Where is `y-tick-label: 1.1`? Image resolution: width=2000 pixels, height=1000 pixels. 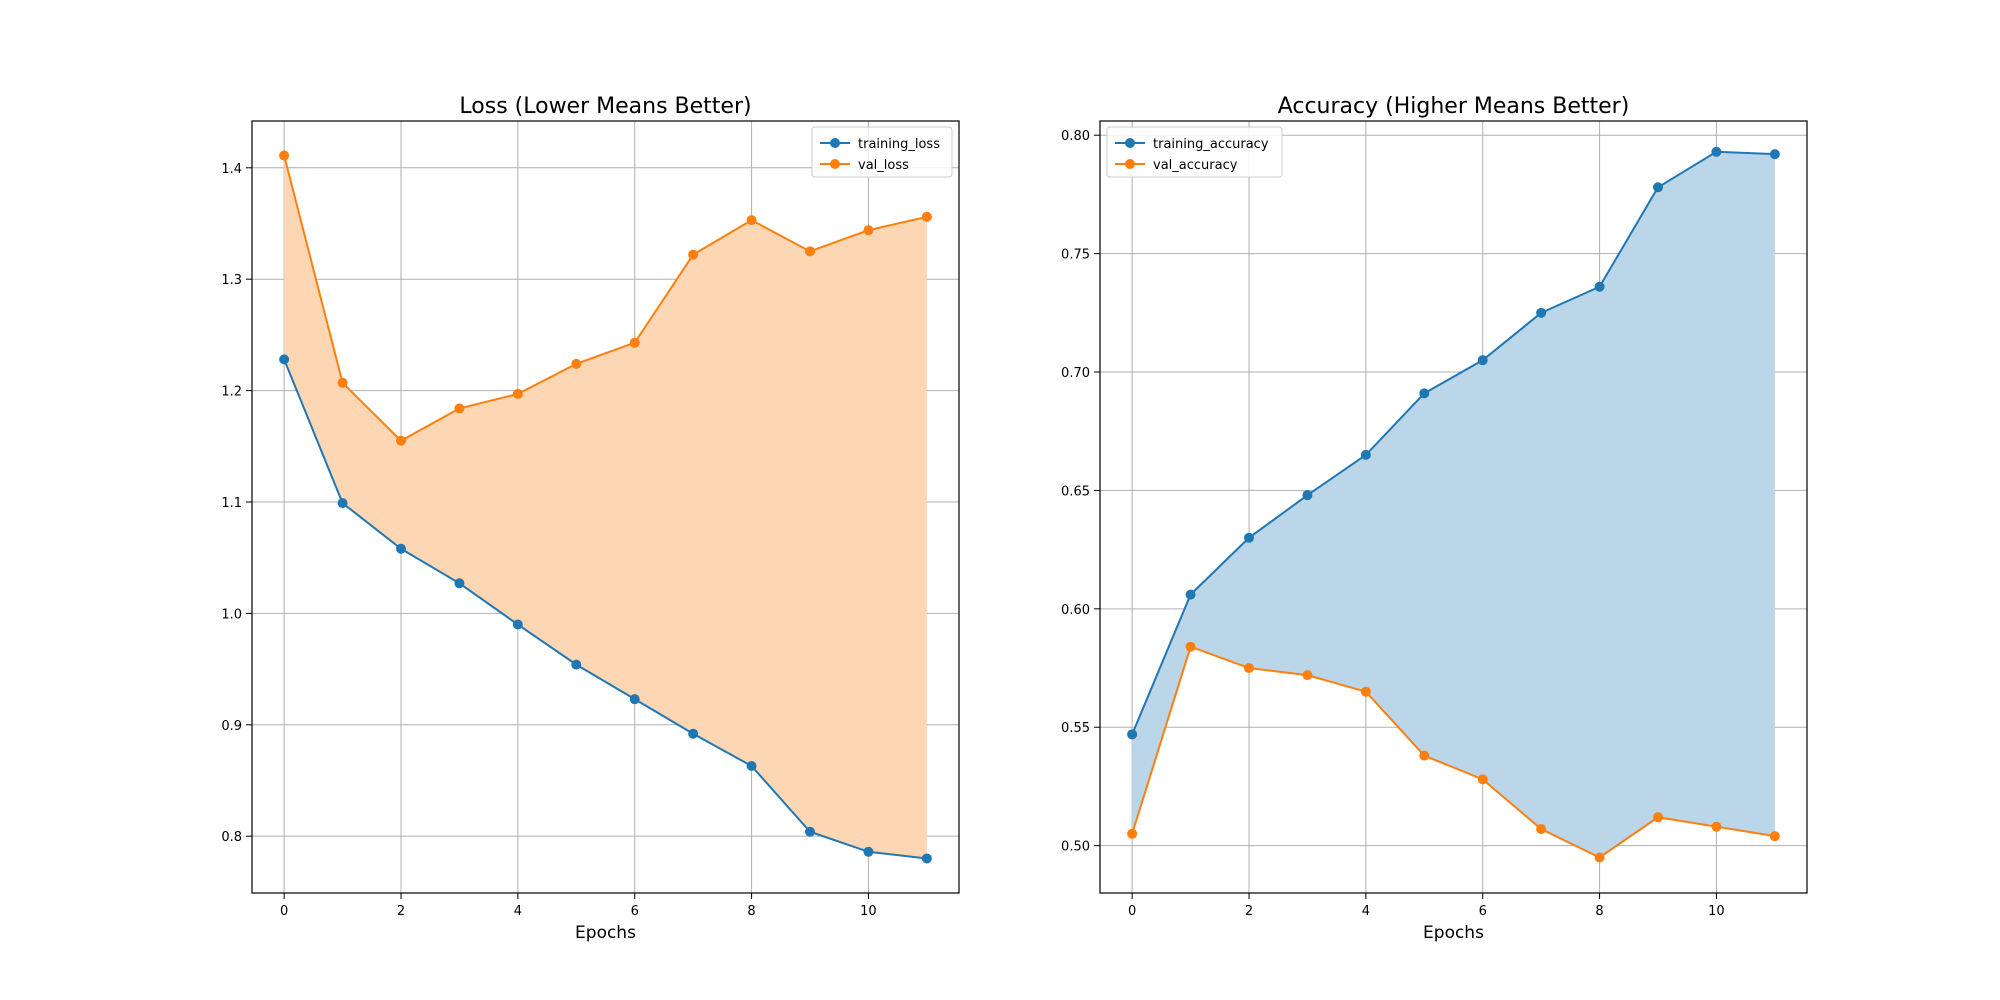
y-tick-label: 1.1 is located at coordinates (231, 503).